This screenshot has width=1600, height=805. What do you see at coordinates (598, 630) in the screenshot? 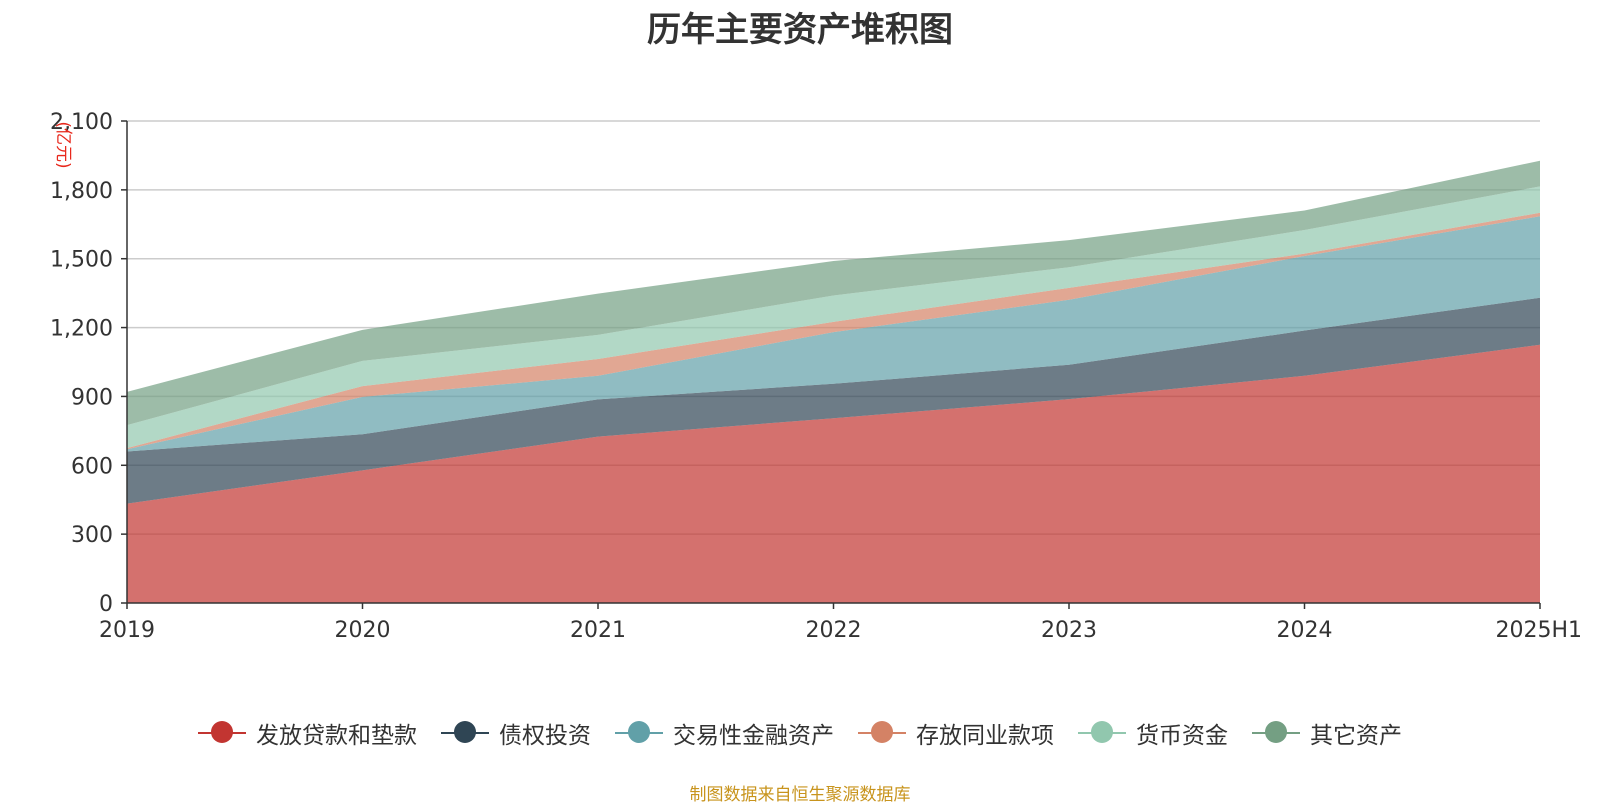
I see `x-tick-label: 2021` at bounding box center [598, 630].